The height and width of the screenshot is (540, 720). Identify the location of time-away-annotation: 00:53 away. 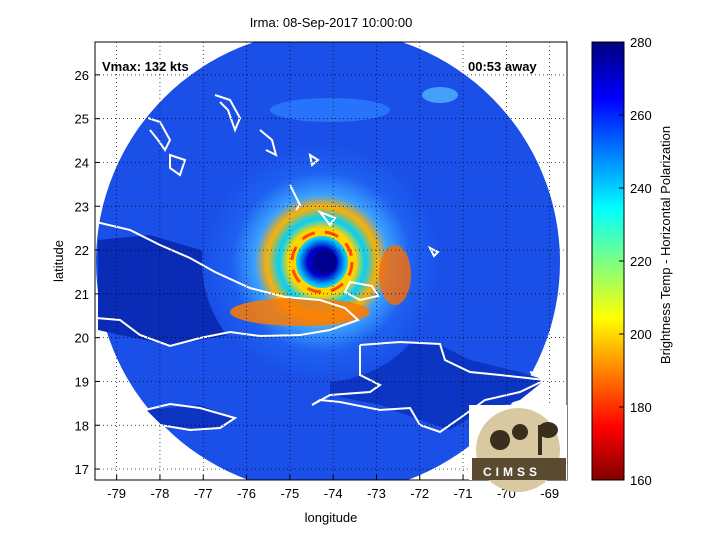
(502, 66).